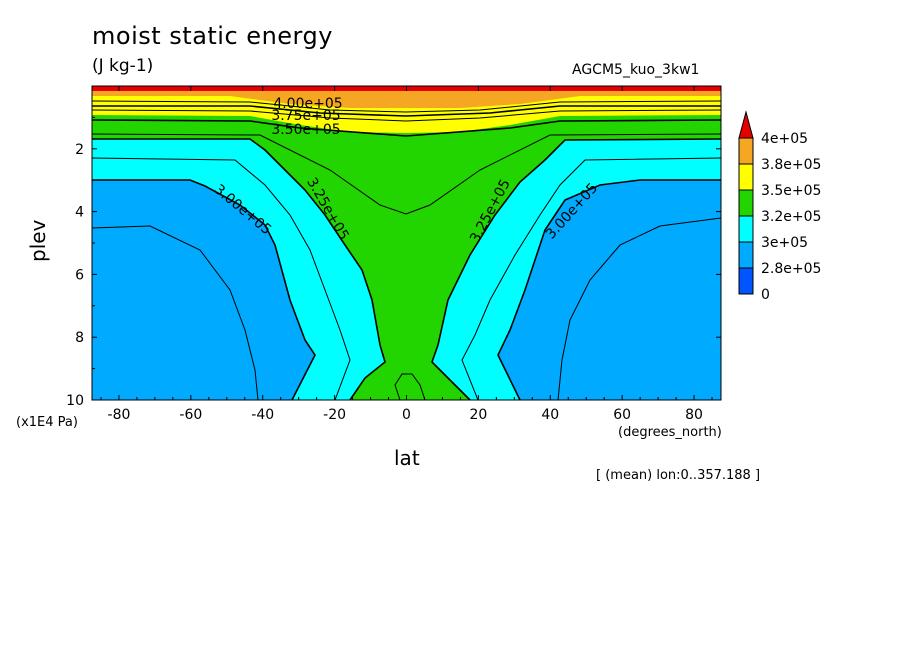 The image size is (904, 654). What do you see at coordinates (79, 275) in the screenshot?
I see `y-tick-label: 6` at bounding box center [79, 275].